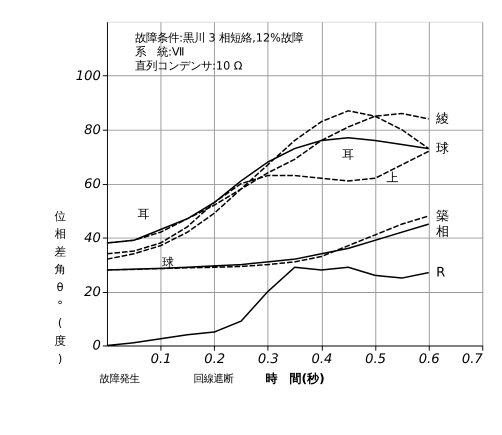 This screenshot has width=502, height=435. What do you see at coordinates (321, 359) in the screenshot?
I see `x-tick-label: 0.4` at bounding box center [321, 359].